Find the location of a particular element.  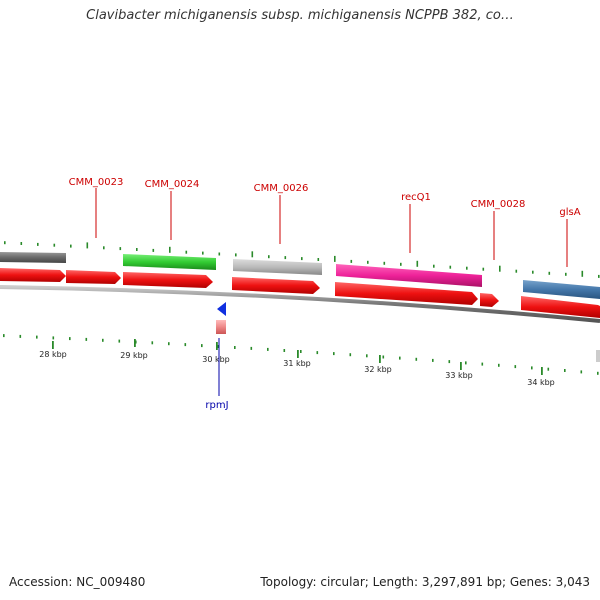

gene-label-cmm-0026: CMM_0026 is located at coordinates (281, 188).